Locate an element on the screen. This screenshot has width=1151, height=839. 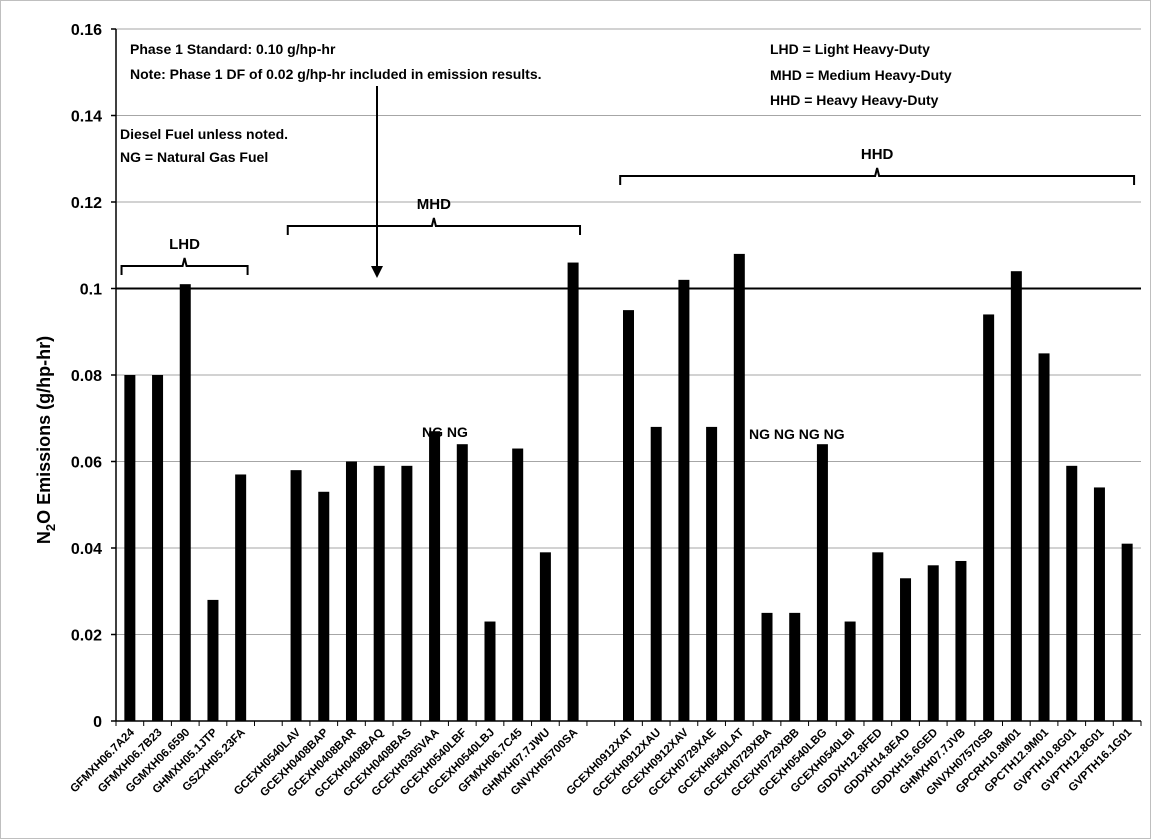
ng-label-mhd: NG NG is located at coordinates (445, 432).